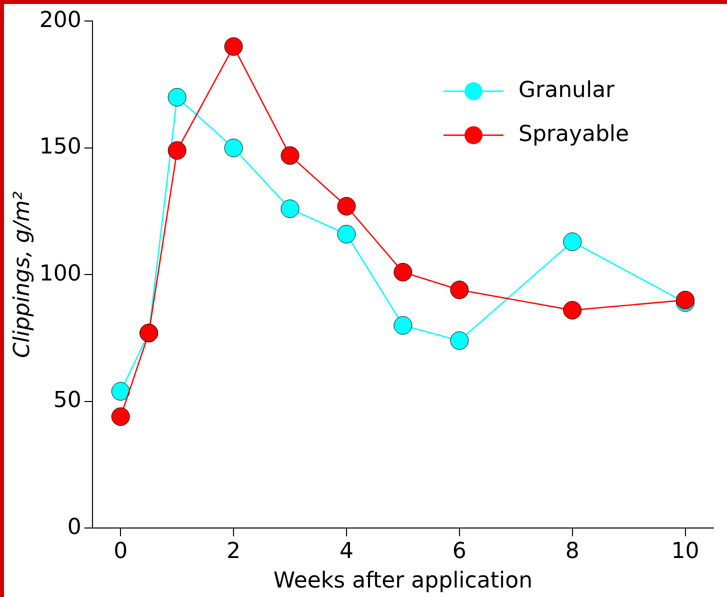  I want to click on x-tick-label: 8, so click(572, 551).